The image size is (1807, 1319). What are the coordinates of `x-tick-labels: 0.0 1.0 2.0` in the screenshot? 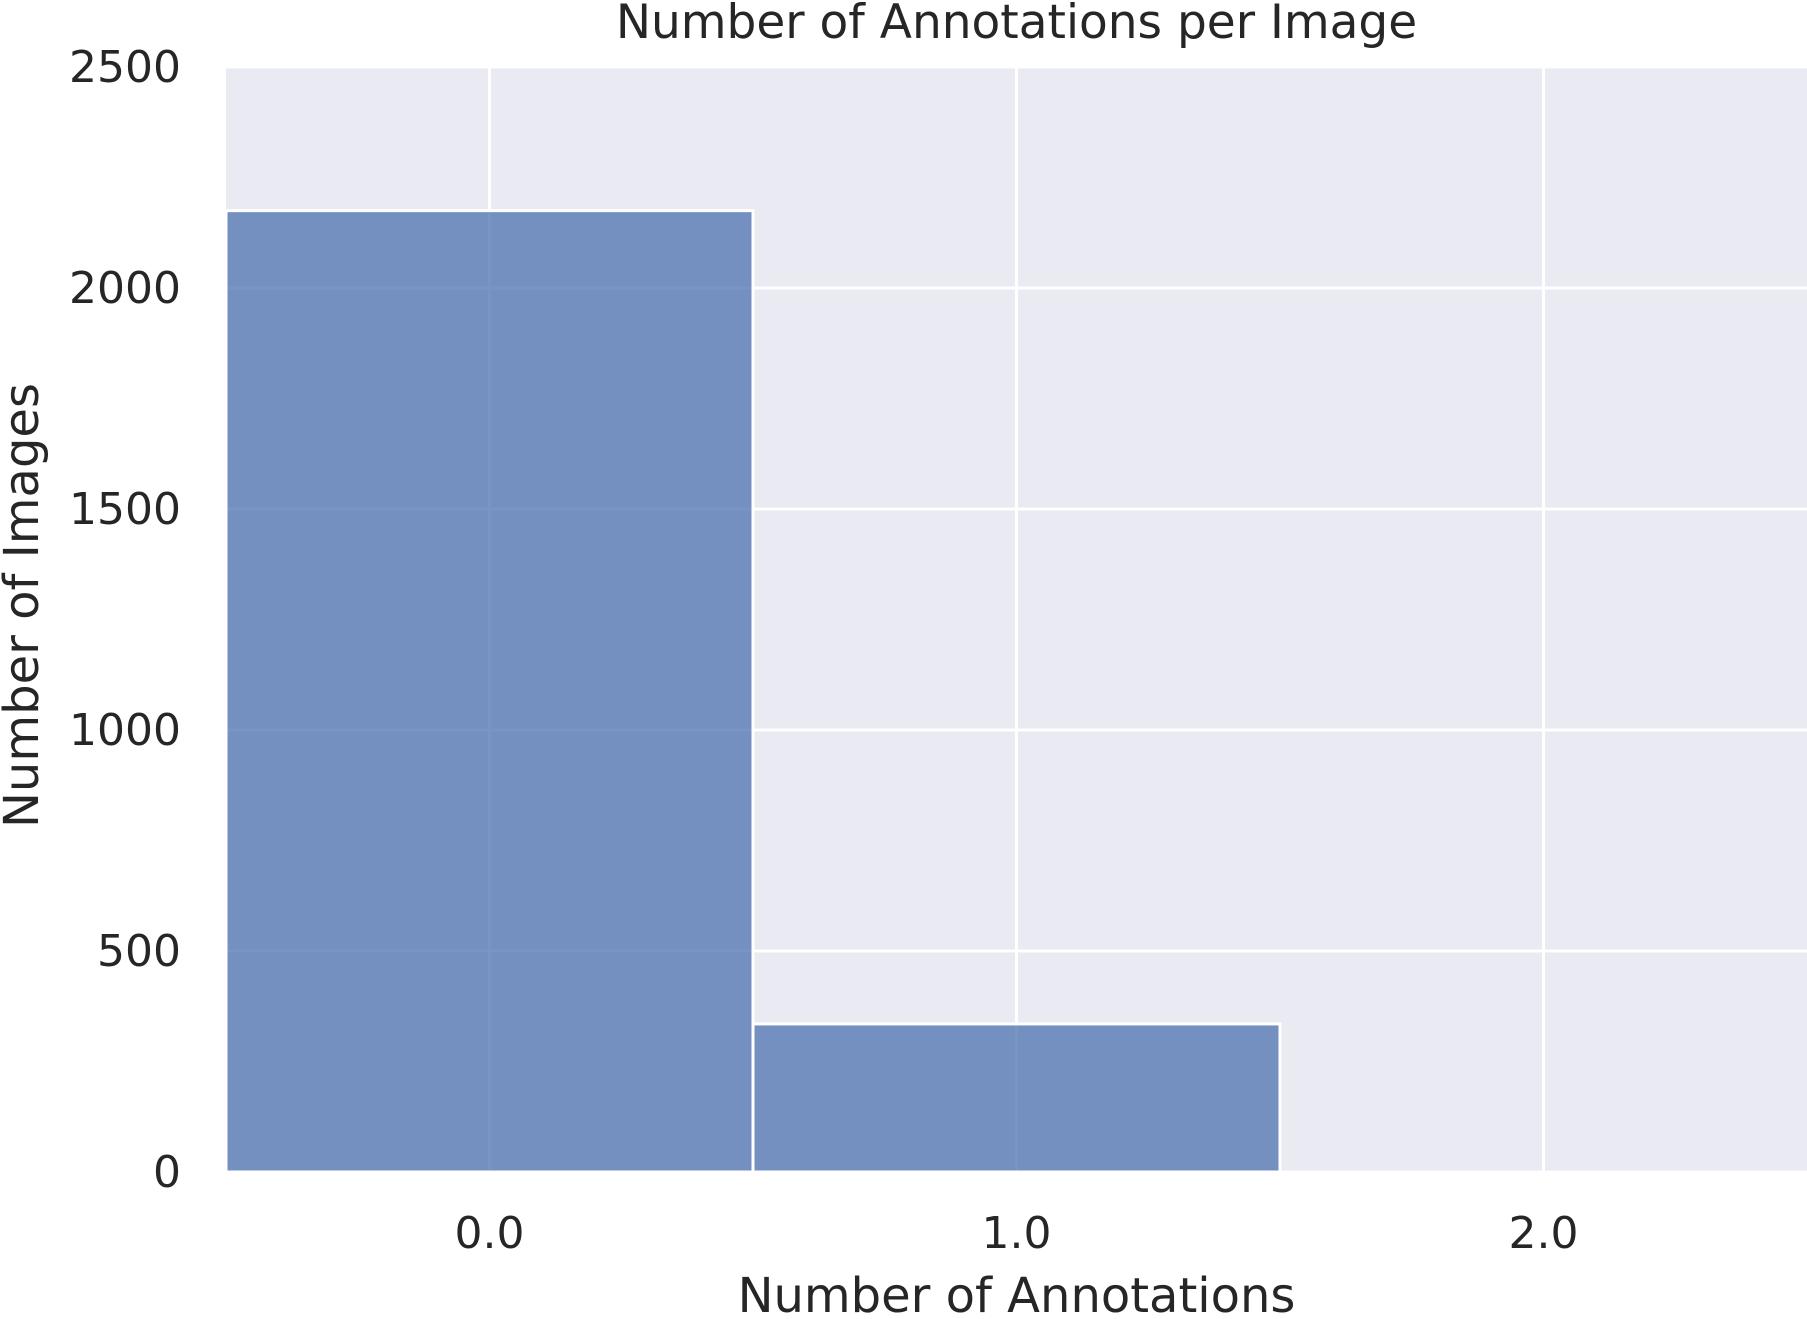 It's located at (1017, 1233).